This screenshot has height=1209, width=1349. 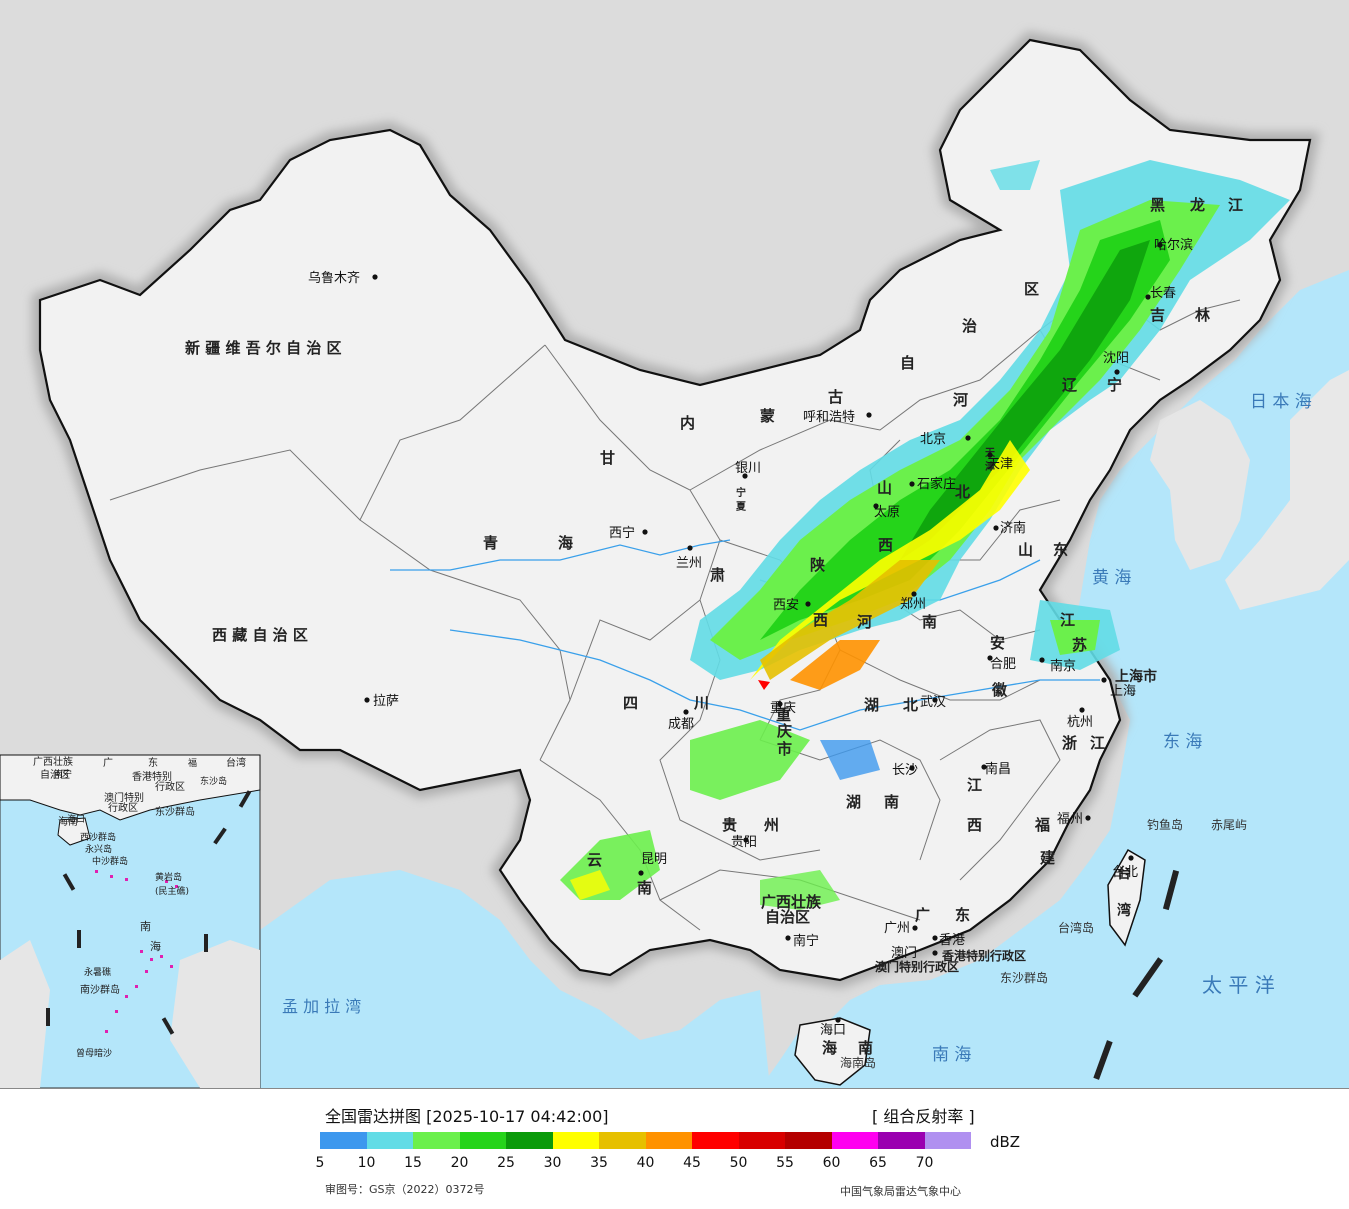 I want to click on city-label: 合肥, so click(x=1003, y=664).